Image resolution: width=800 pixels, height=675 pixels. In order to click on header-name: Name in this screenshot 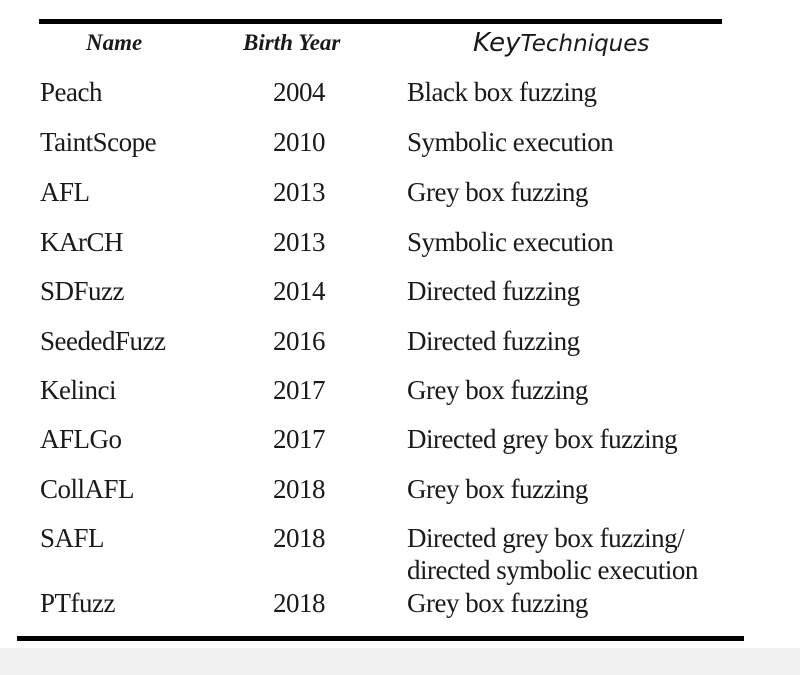, I will do `click(114, 42)`.